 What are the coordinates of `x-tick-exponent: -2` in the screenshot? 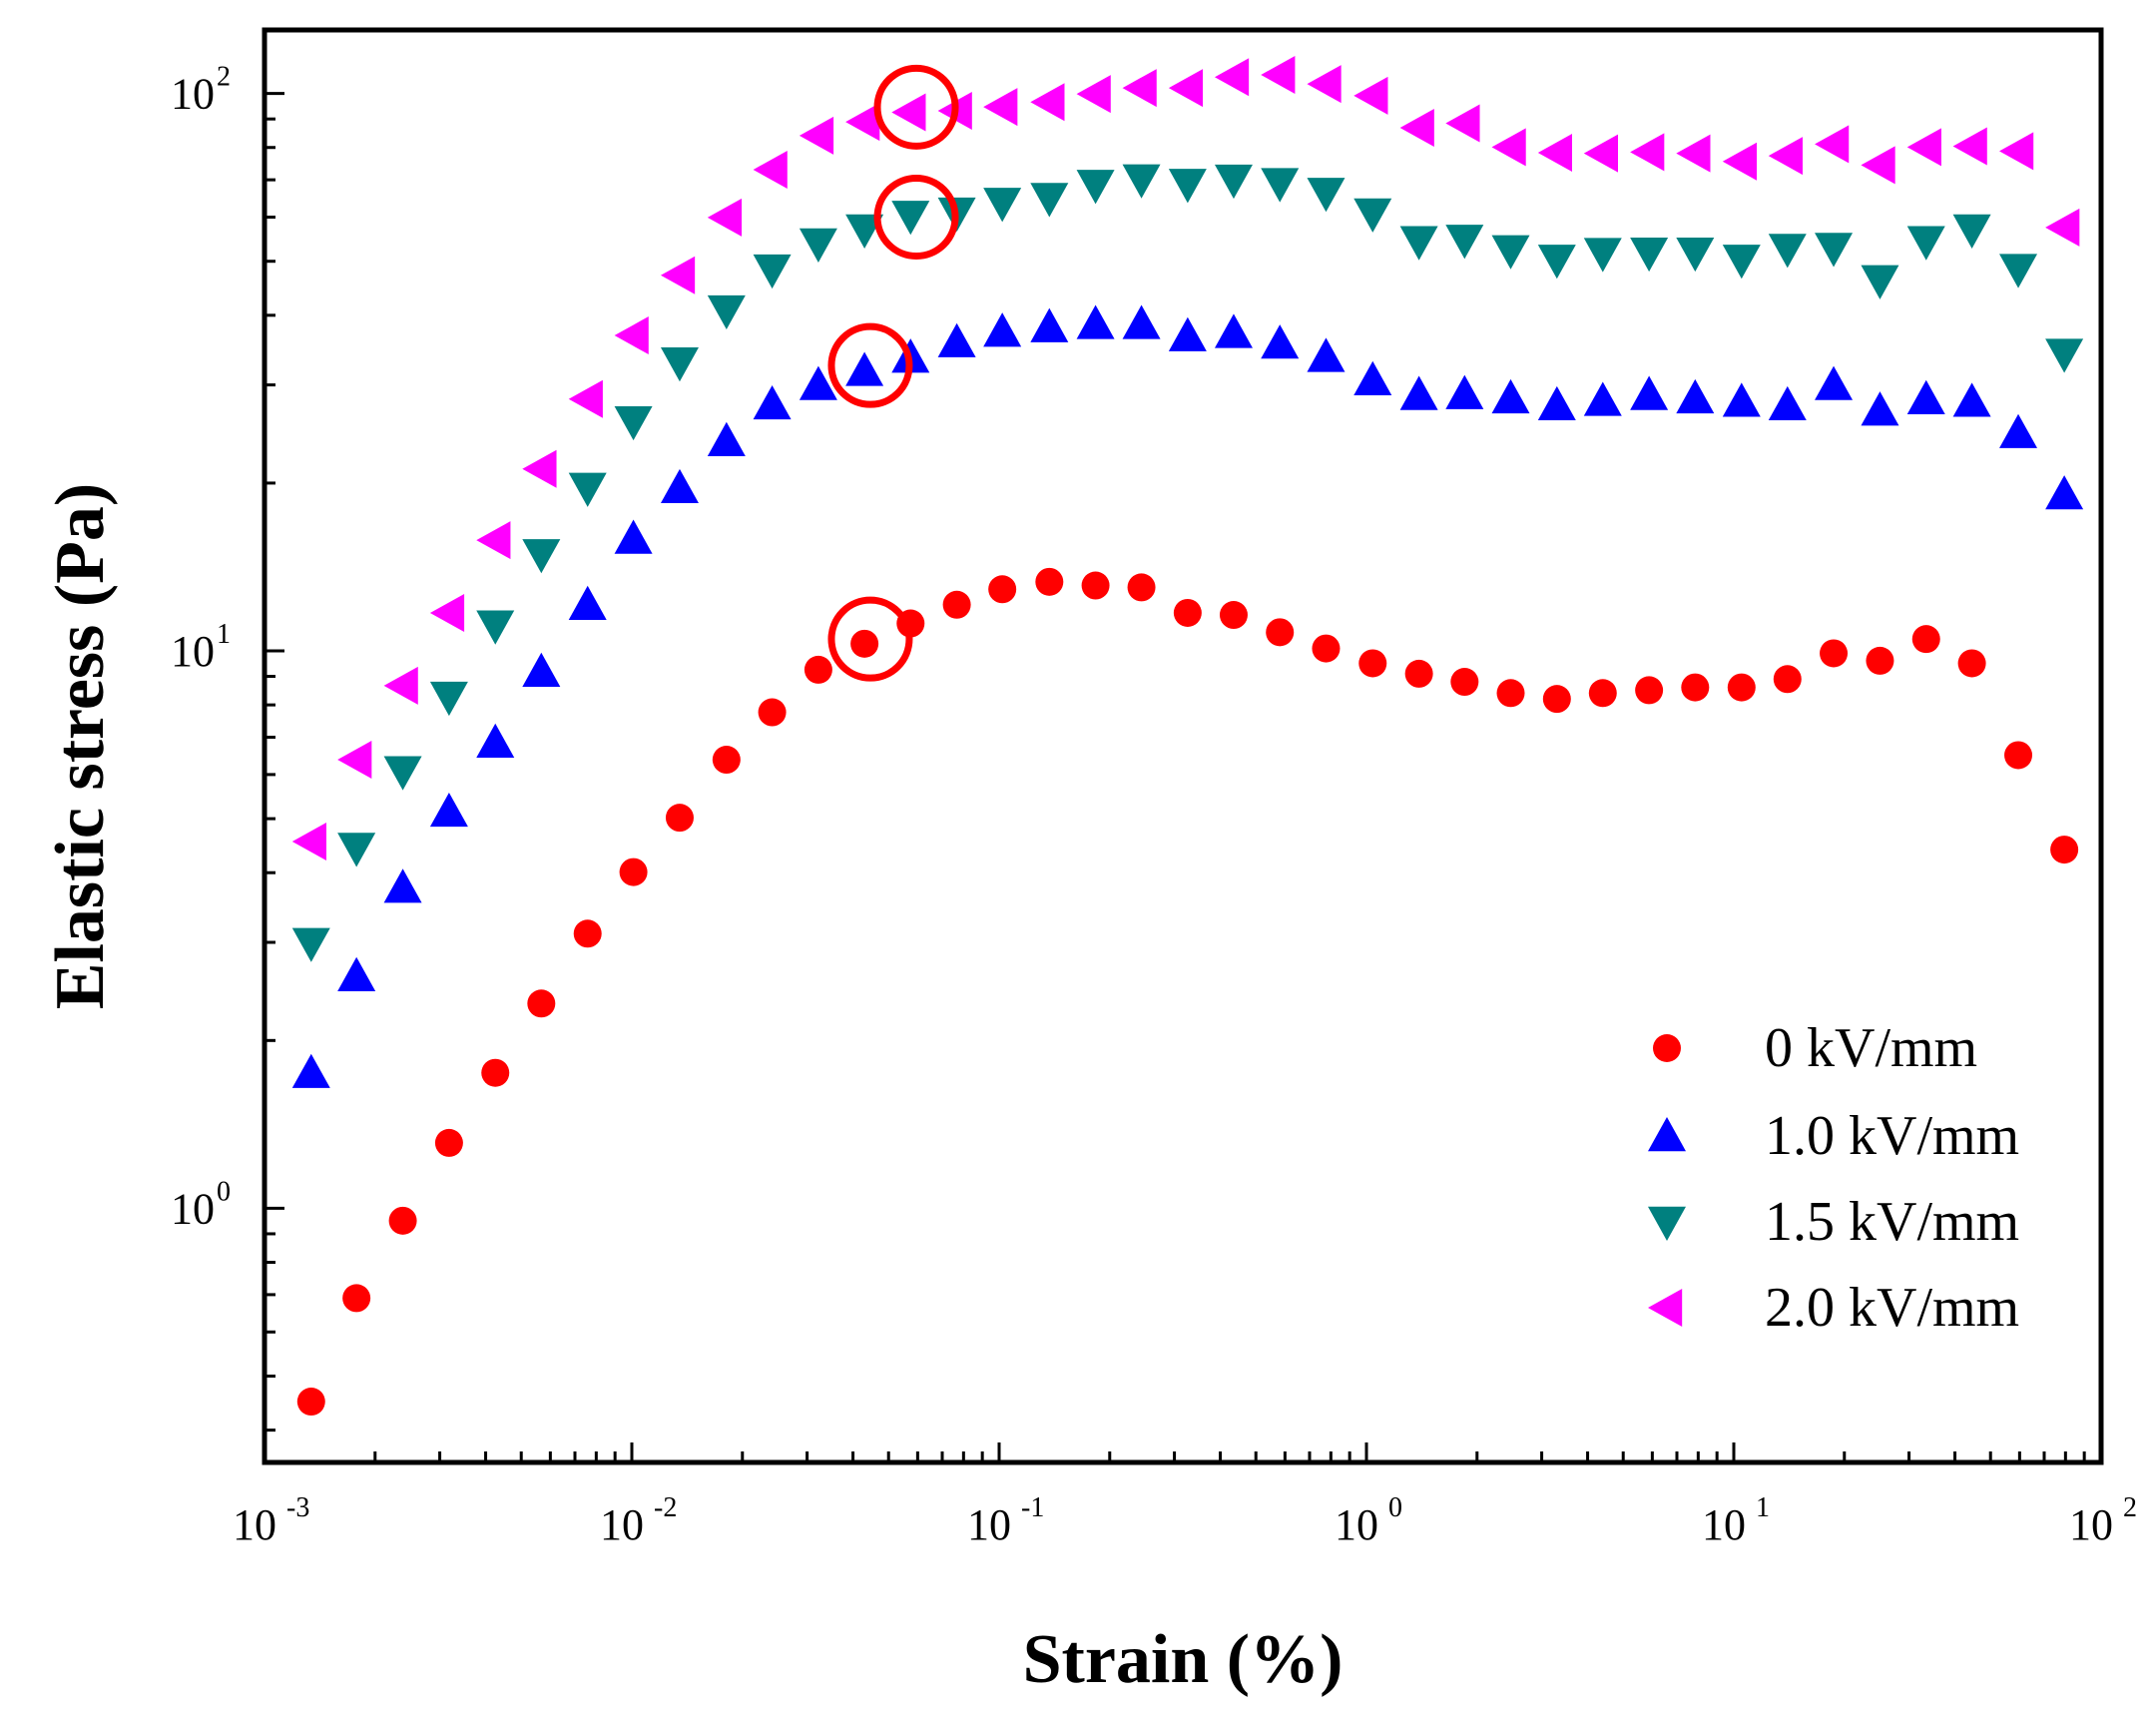 It's located at (665, 1507).